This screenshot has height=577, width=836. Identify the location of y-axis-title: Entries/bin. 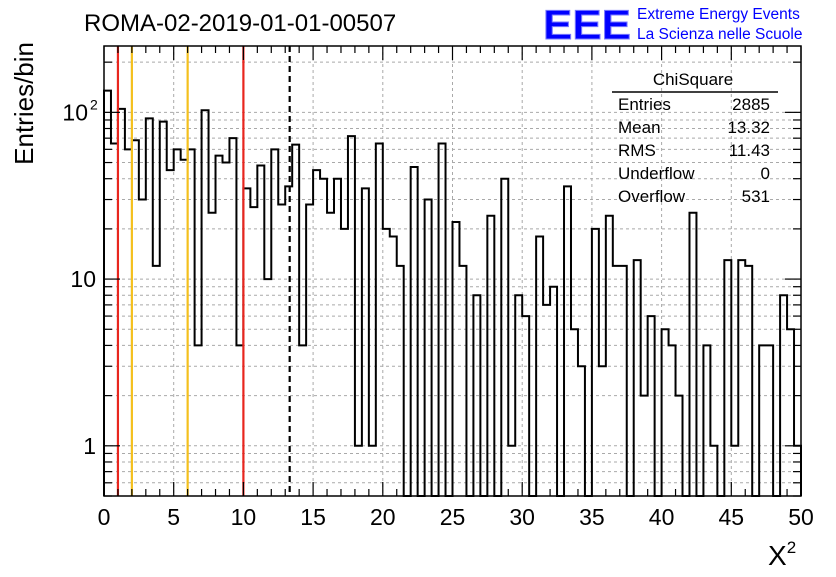
(24, 103).